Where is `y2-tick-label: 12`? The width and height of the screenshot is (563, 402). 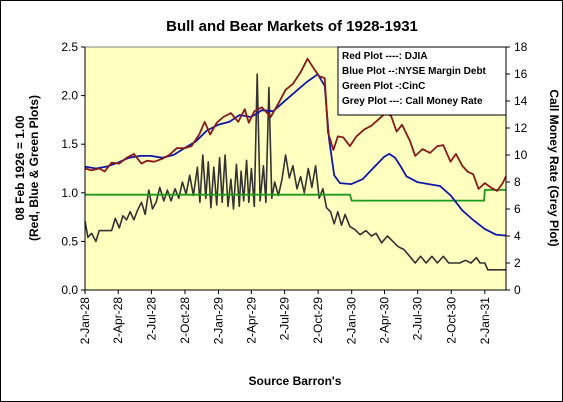 y2-tick-label: 12 is located at coordinates (521, 128).